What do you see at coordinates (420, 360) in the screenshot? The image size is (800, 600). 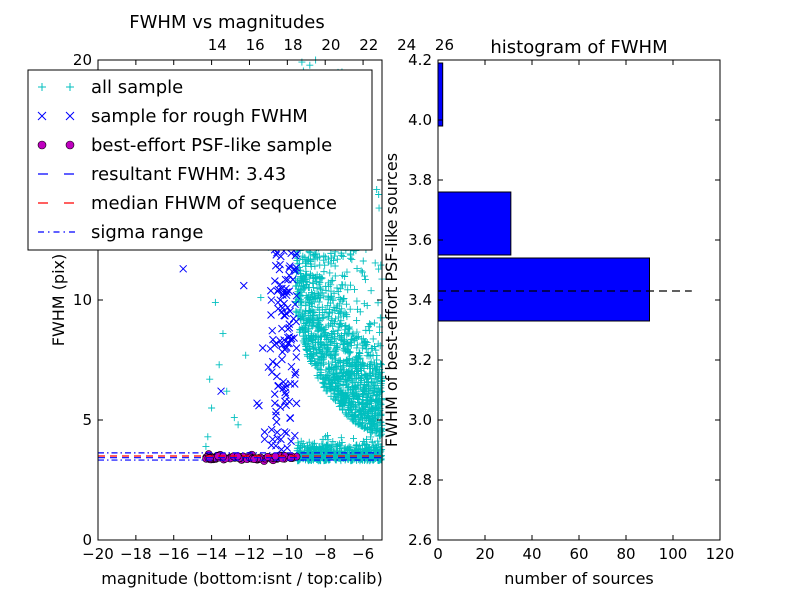 I see `y-tick-label: 3.2` at bounding box center [420, 360].